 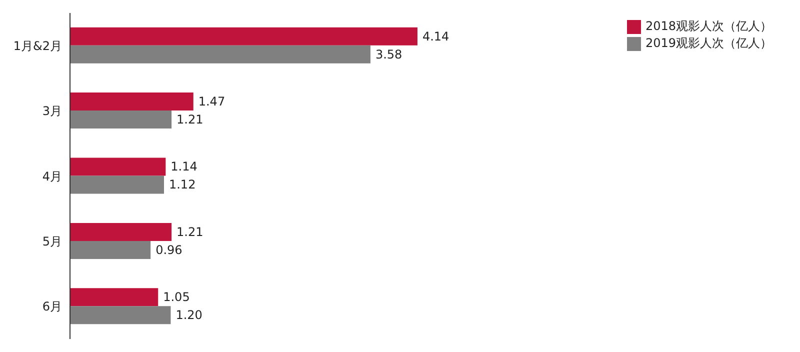 What do you see at coordinates (189, 315) in the screenshot?
I see `data-label: 1.20` at bounding box center [189, 315].